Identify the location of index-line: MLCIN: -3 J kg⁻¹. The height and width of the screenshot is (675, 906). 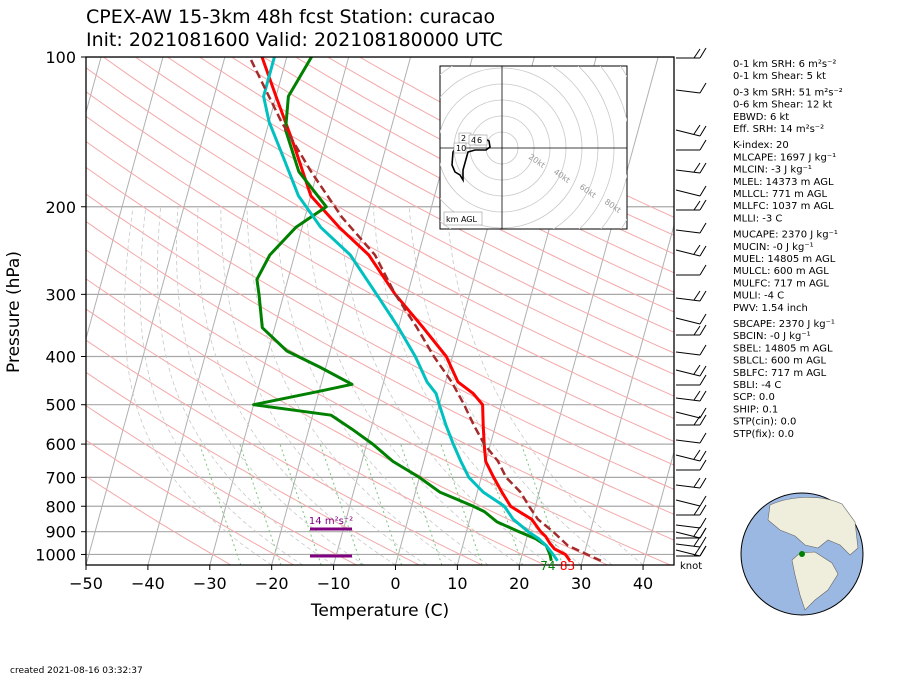
(772, 170).